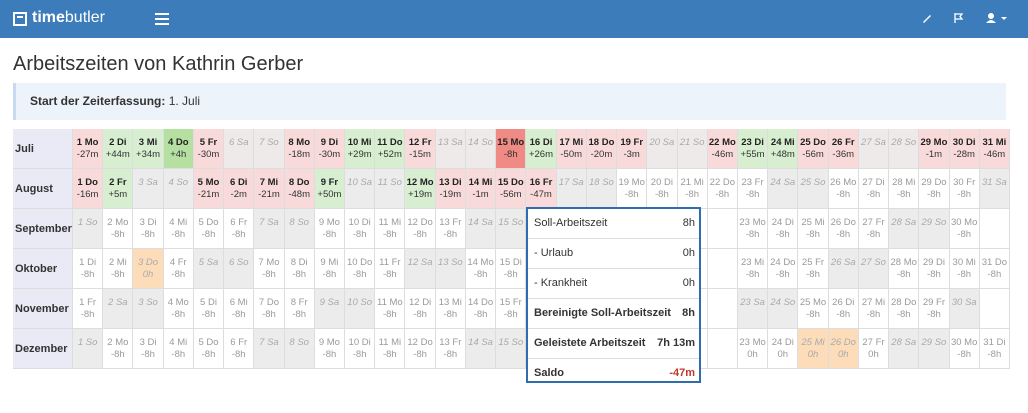 The width and height of the screenshot is (1028, 413). What do you see at coordinates (843, 309) in the screenshot?
I see `day-cell: 26 Di -8h` at bounding box center [843, 309].